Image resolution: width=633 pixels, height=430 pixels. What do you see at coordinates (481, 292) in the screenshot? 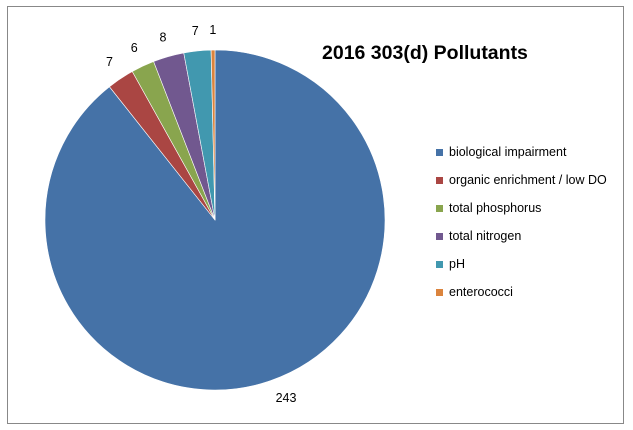
I see `legend-label: enterococci` at bounding box center [481, 292].